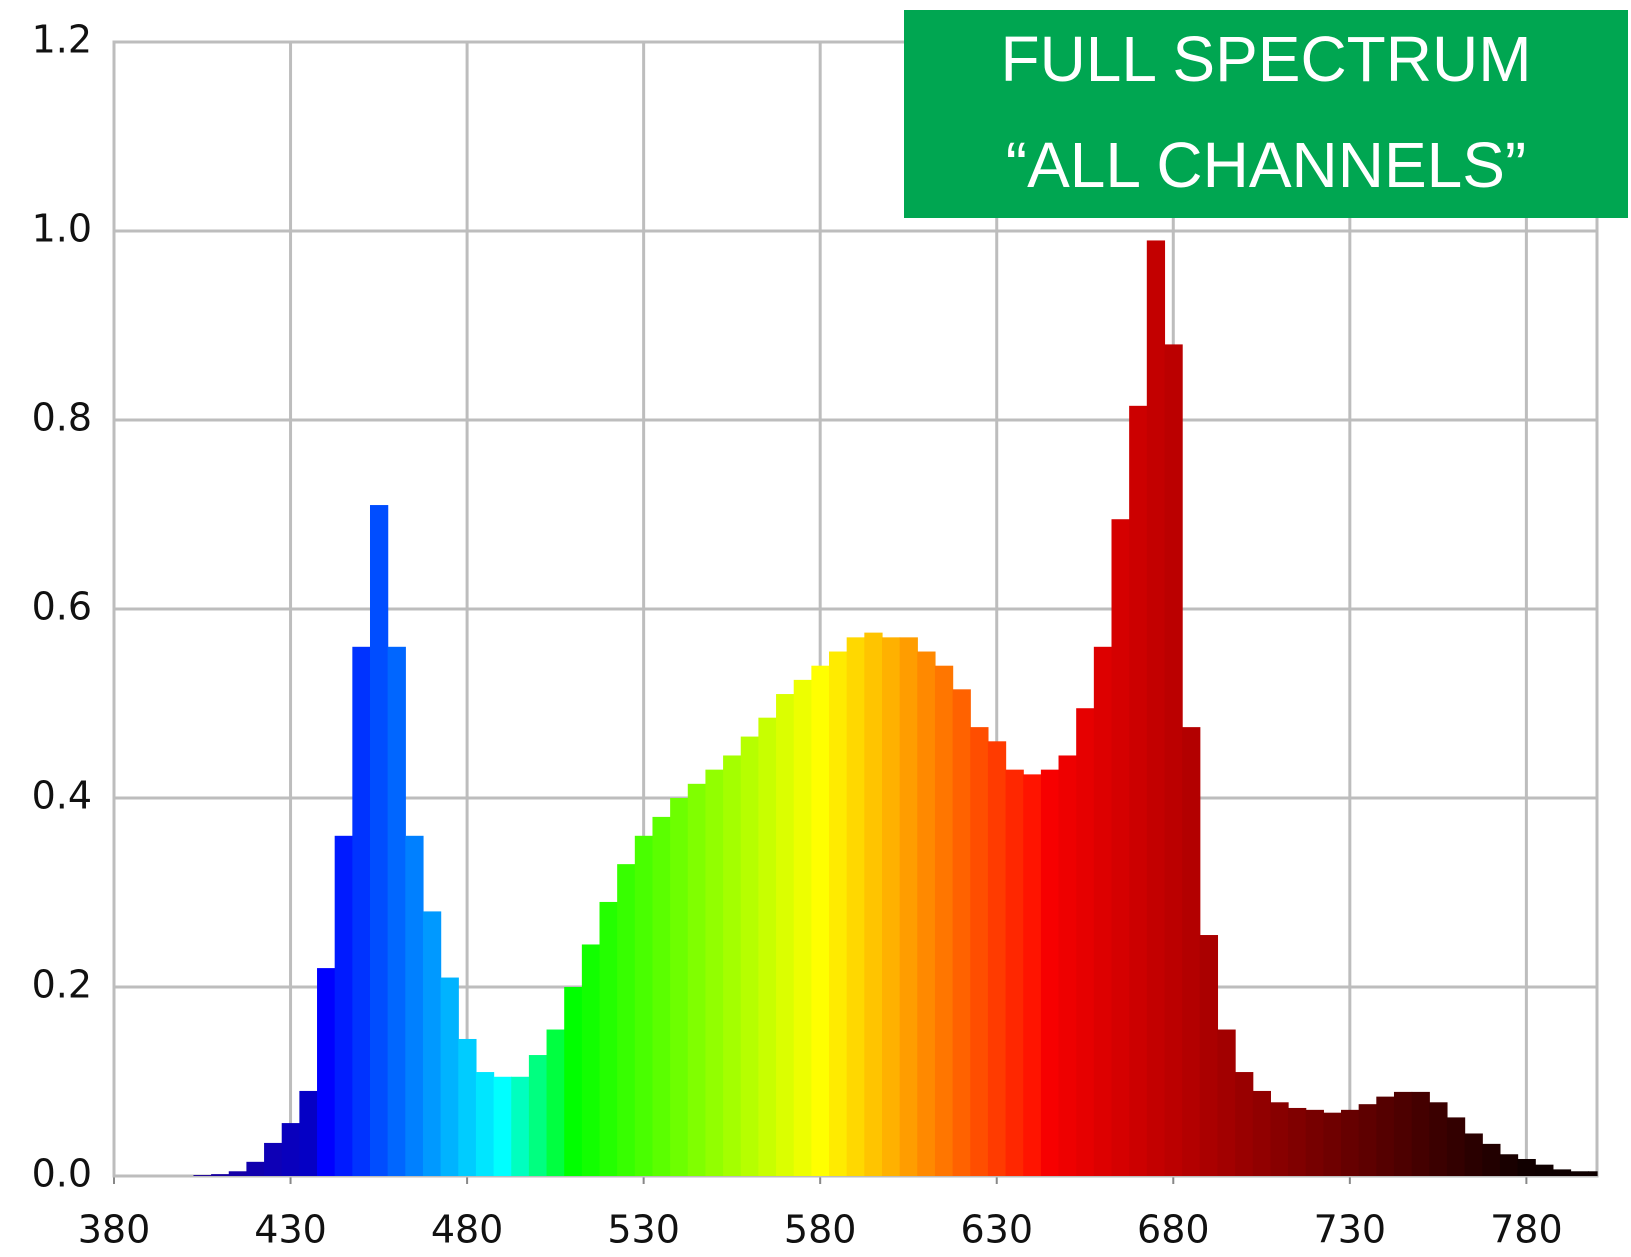  Describe the element at coordinates (290, 1230) in the screenshot. I see `x-tick-label: 430` at that location.